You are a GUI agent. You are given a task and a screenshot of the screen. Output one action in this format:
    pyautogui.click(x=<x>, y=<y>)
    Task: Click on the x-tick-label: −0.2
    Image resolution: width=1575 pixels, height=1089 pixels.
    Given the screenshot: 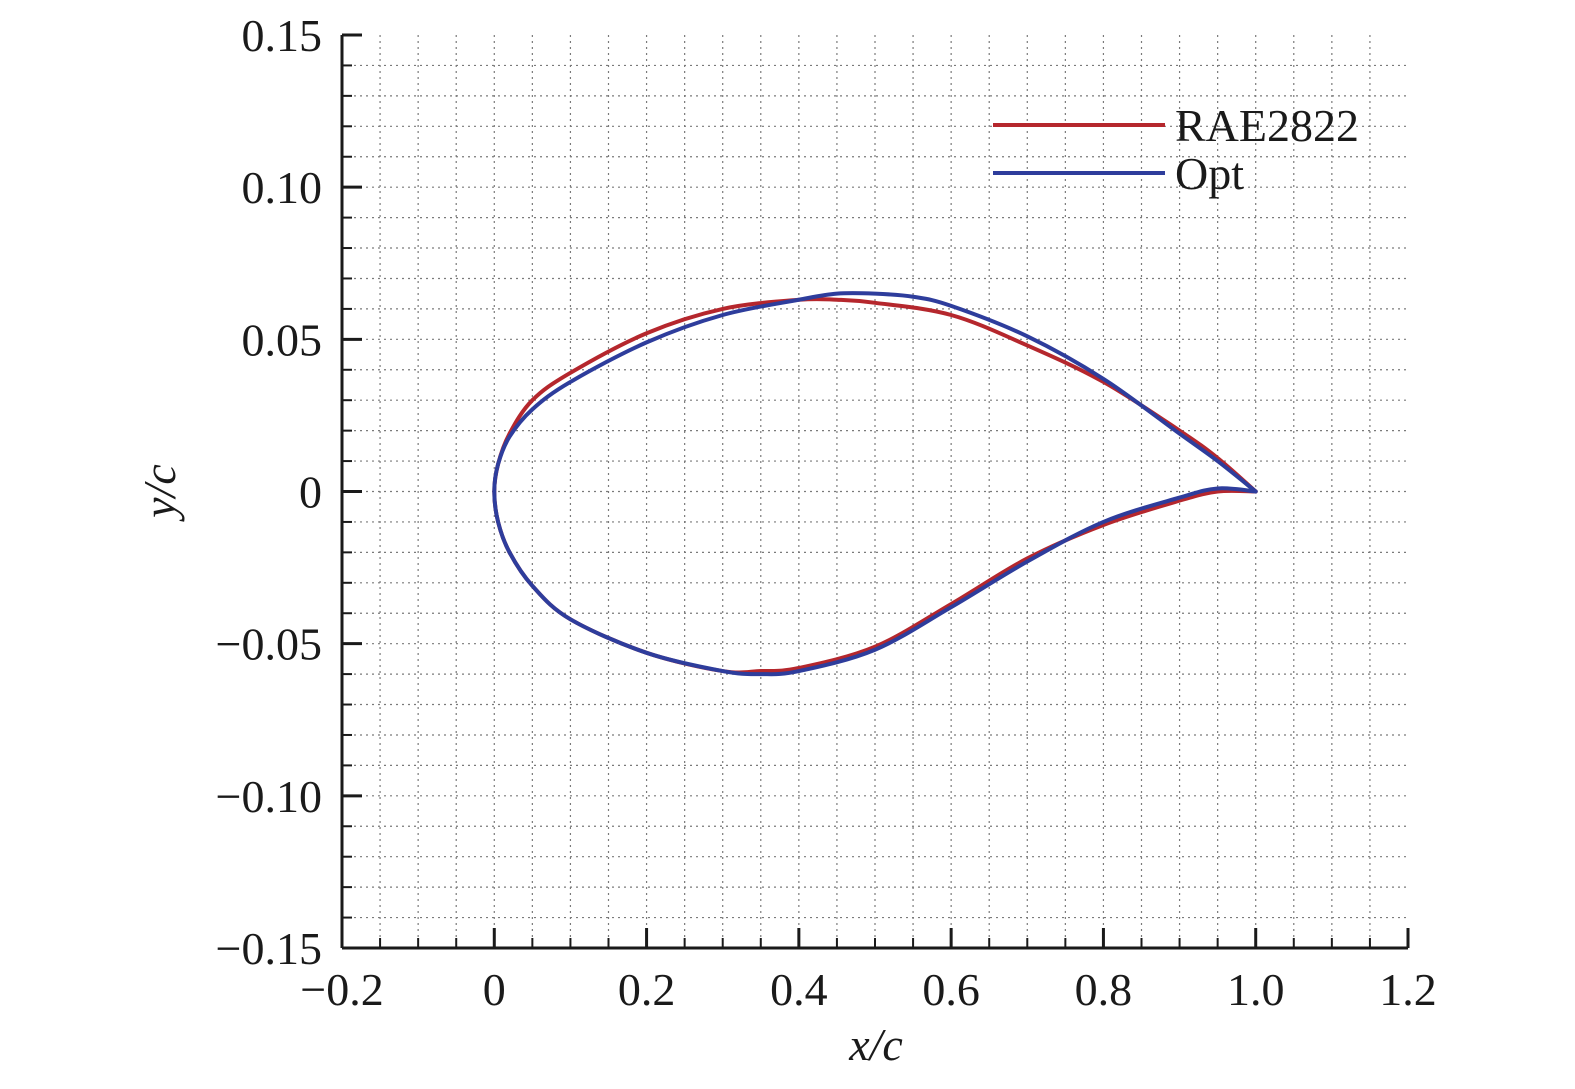 What is the action you would take?
    pyautogui.click(x=341, y=989)
    